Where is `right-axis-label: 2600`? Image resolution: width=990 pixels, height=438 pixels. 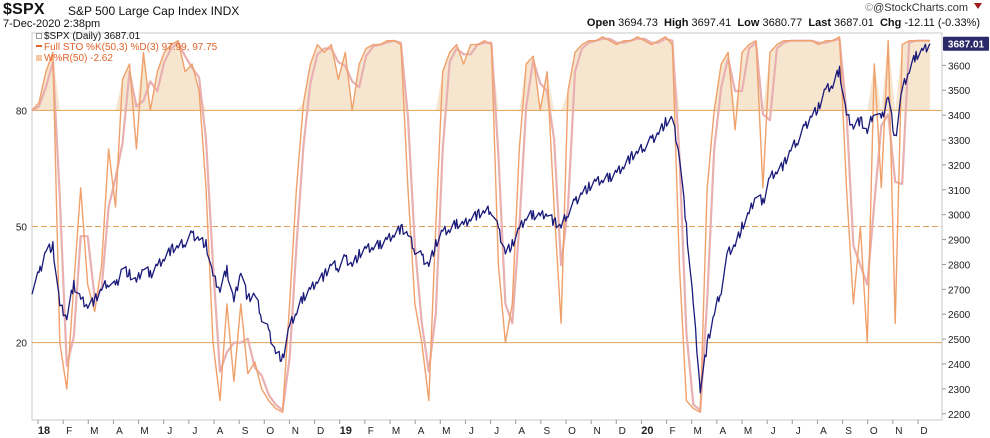
right-axis-label: 2600 is located at coordinates (959, 315).